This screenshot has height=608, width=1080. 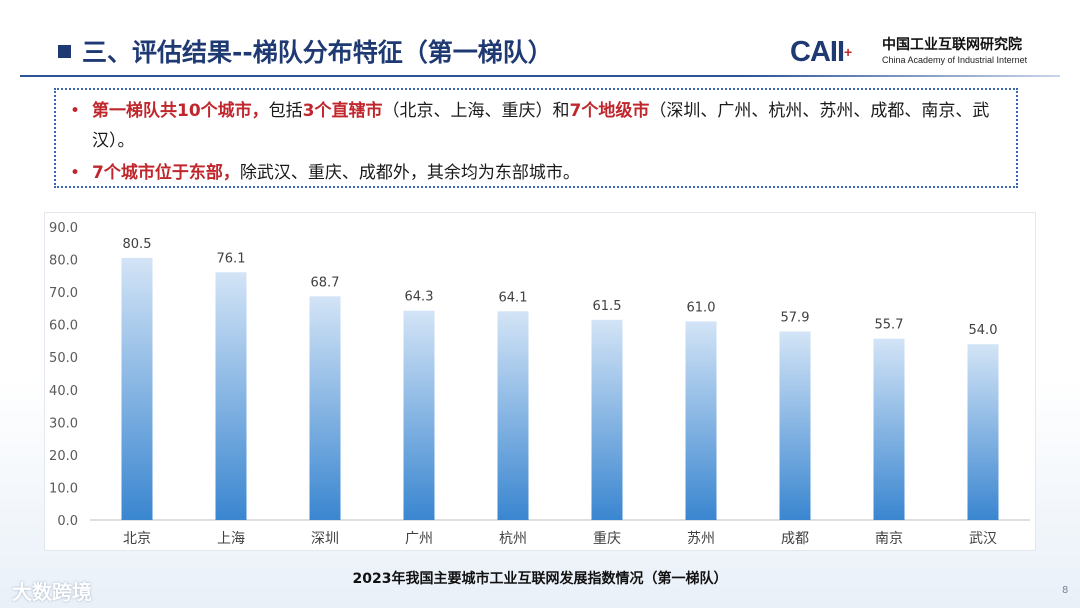 I want to click on data-label: 61.5, so click(x=607, y=306).